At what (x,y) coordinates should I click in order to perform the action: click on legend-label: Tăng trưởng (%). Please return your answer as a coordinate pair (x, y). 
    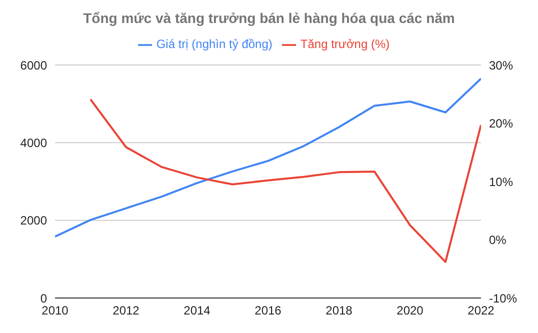
    Looking at the image, I should click on (345, 44).